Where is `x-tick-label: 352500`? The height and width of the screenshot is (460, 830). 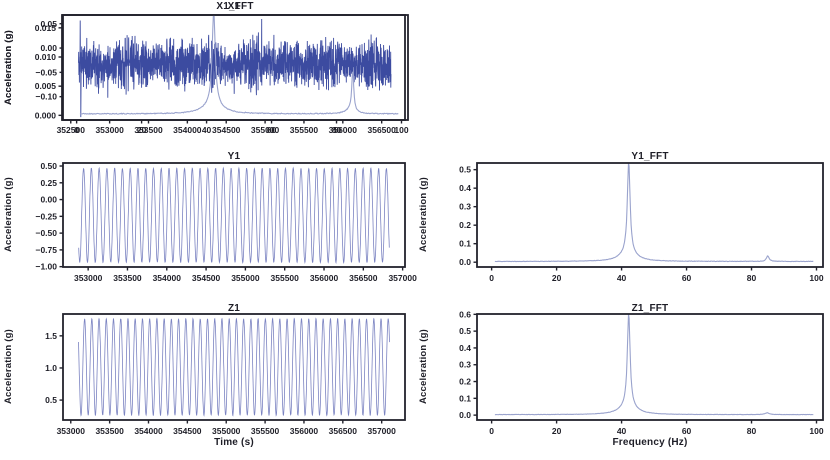 x-tick-label: 352500 is located at coordinates (71, 130).